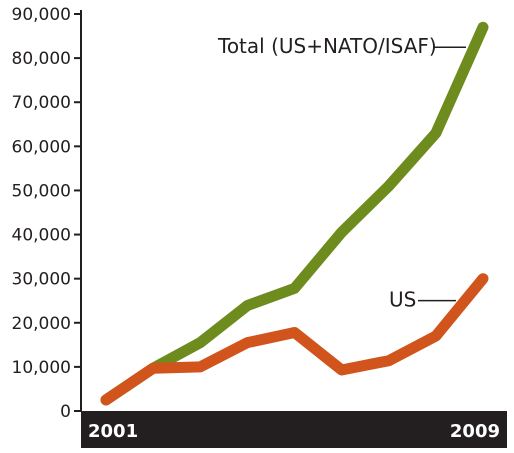  Describe the element at coordinates (41, 368) in the screenshot. I see `y-tick-label: 10,000` at that location.